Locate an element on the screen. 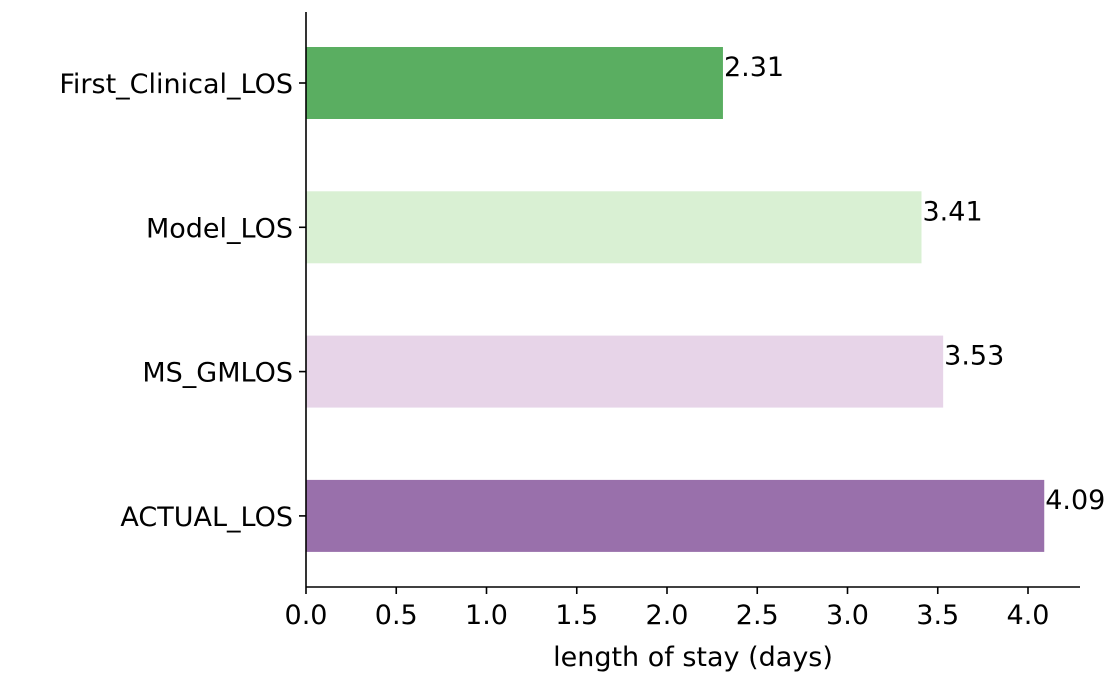 The image size is (1115, 674). bar-model-los is located at coordinates (614, 227).